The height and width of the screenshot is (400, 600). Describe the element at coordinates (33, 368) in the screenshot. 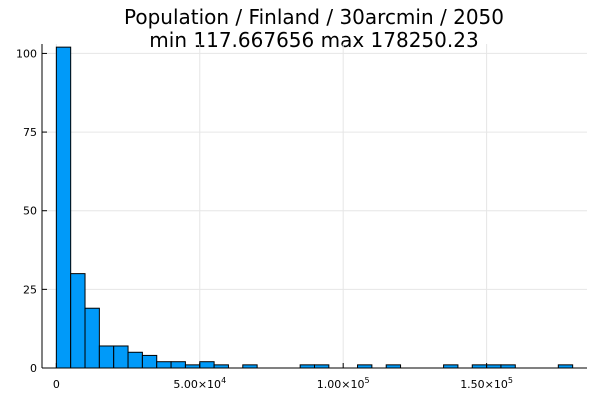

I see `y-tick-label-0: 0` at that location.